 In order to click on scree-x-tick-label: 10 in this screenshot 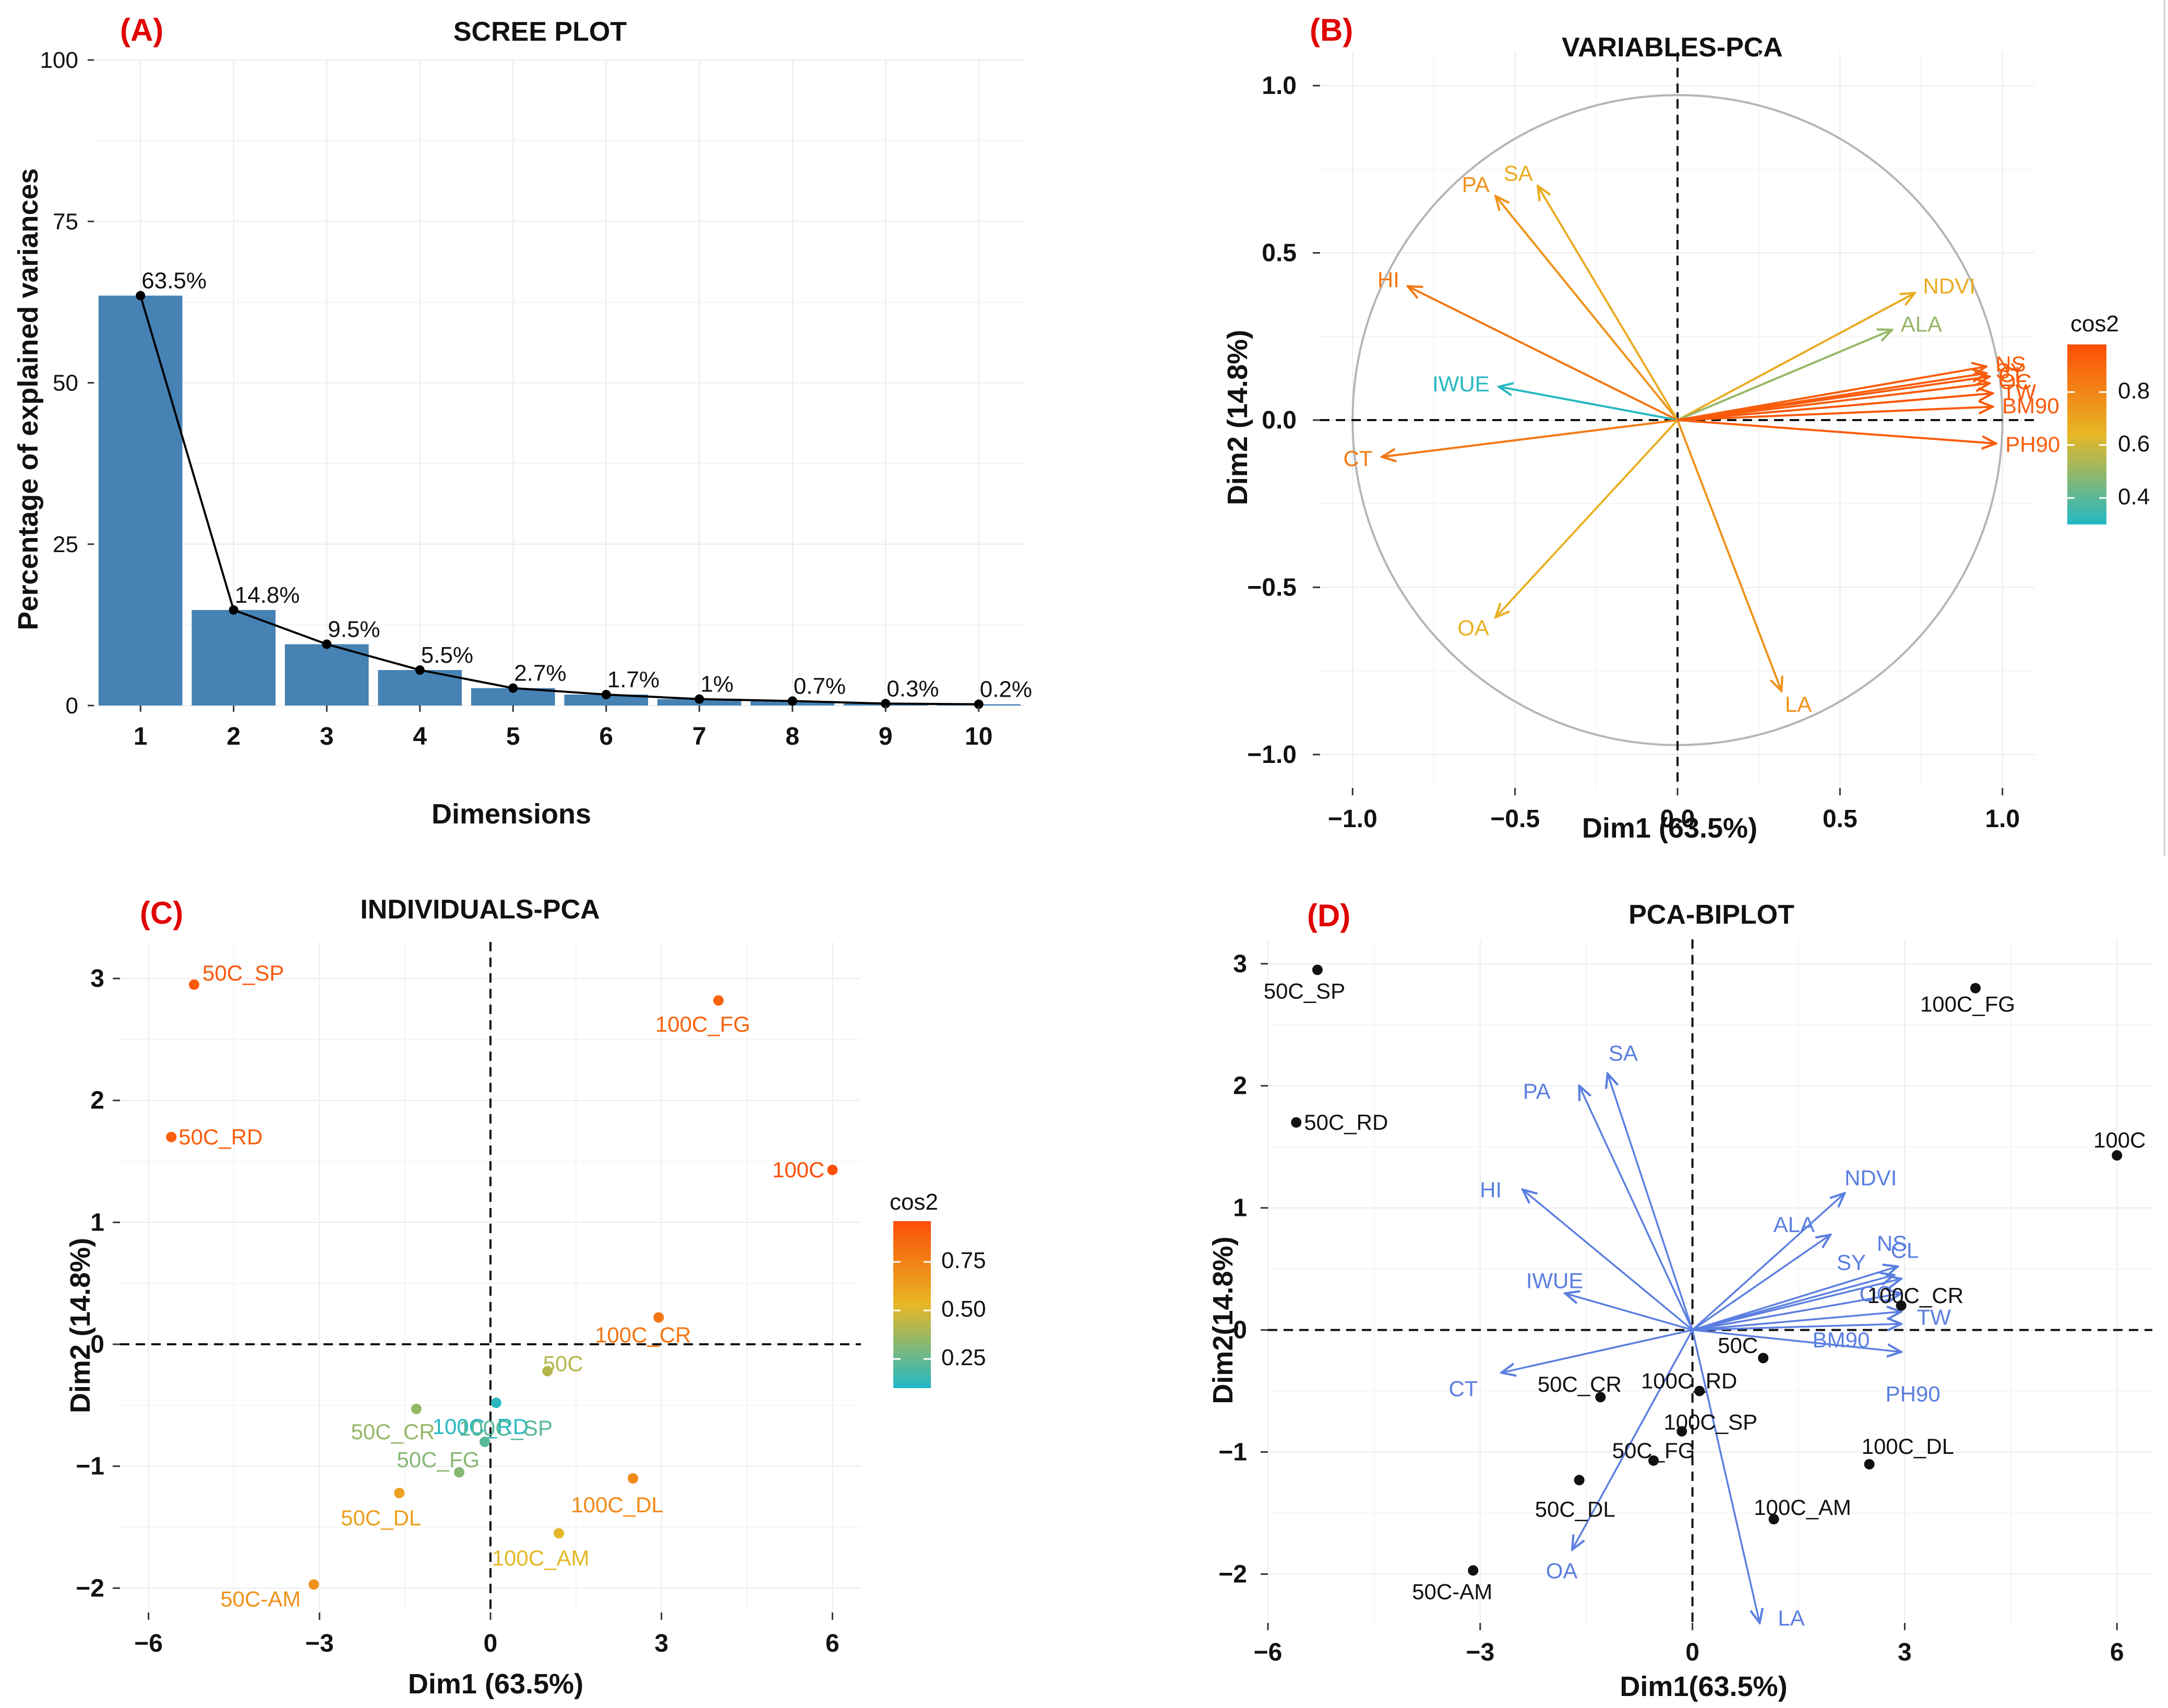, I will do `click(979, 736)`.